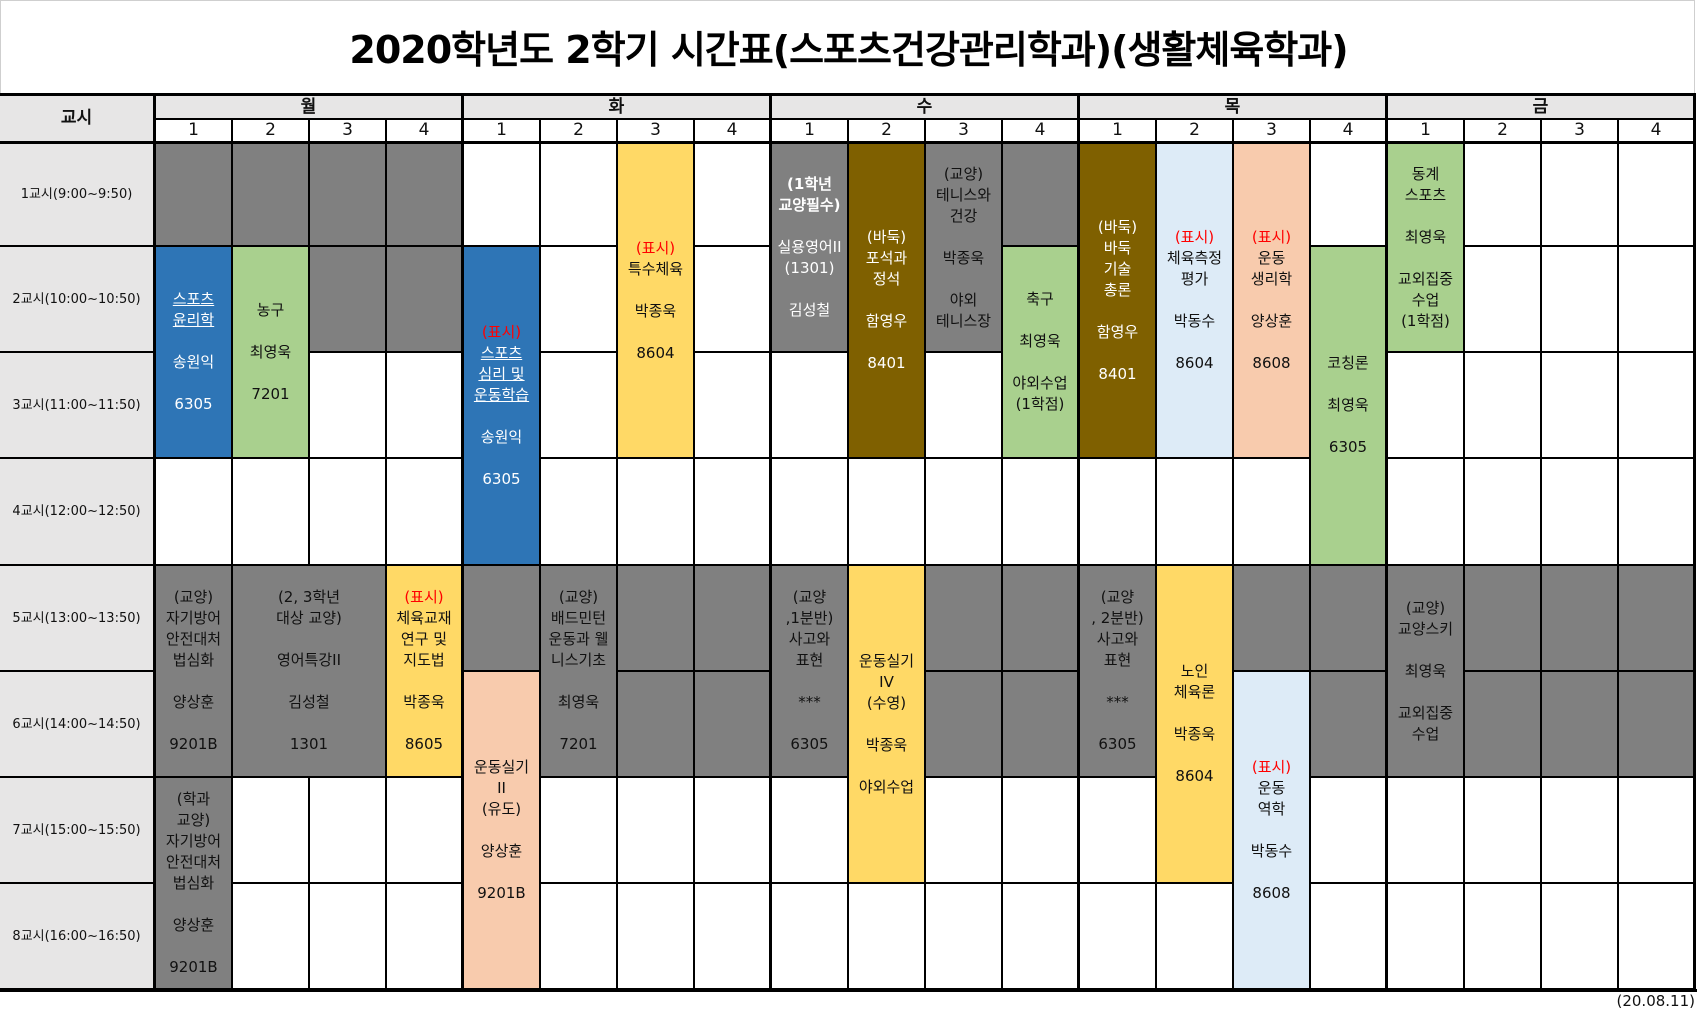 This screenshot has height=1013, width=1697. I want to click on course-block: 코칭론 최영욱 6305, so click(1349, 406).